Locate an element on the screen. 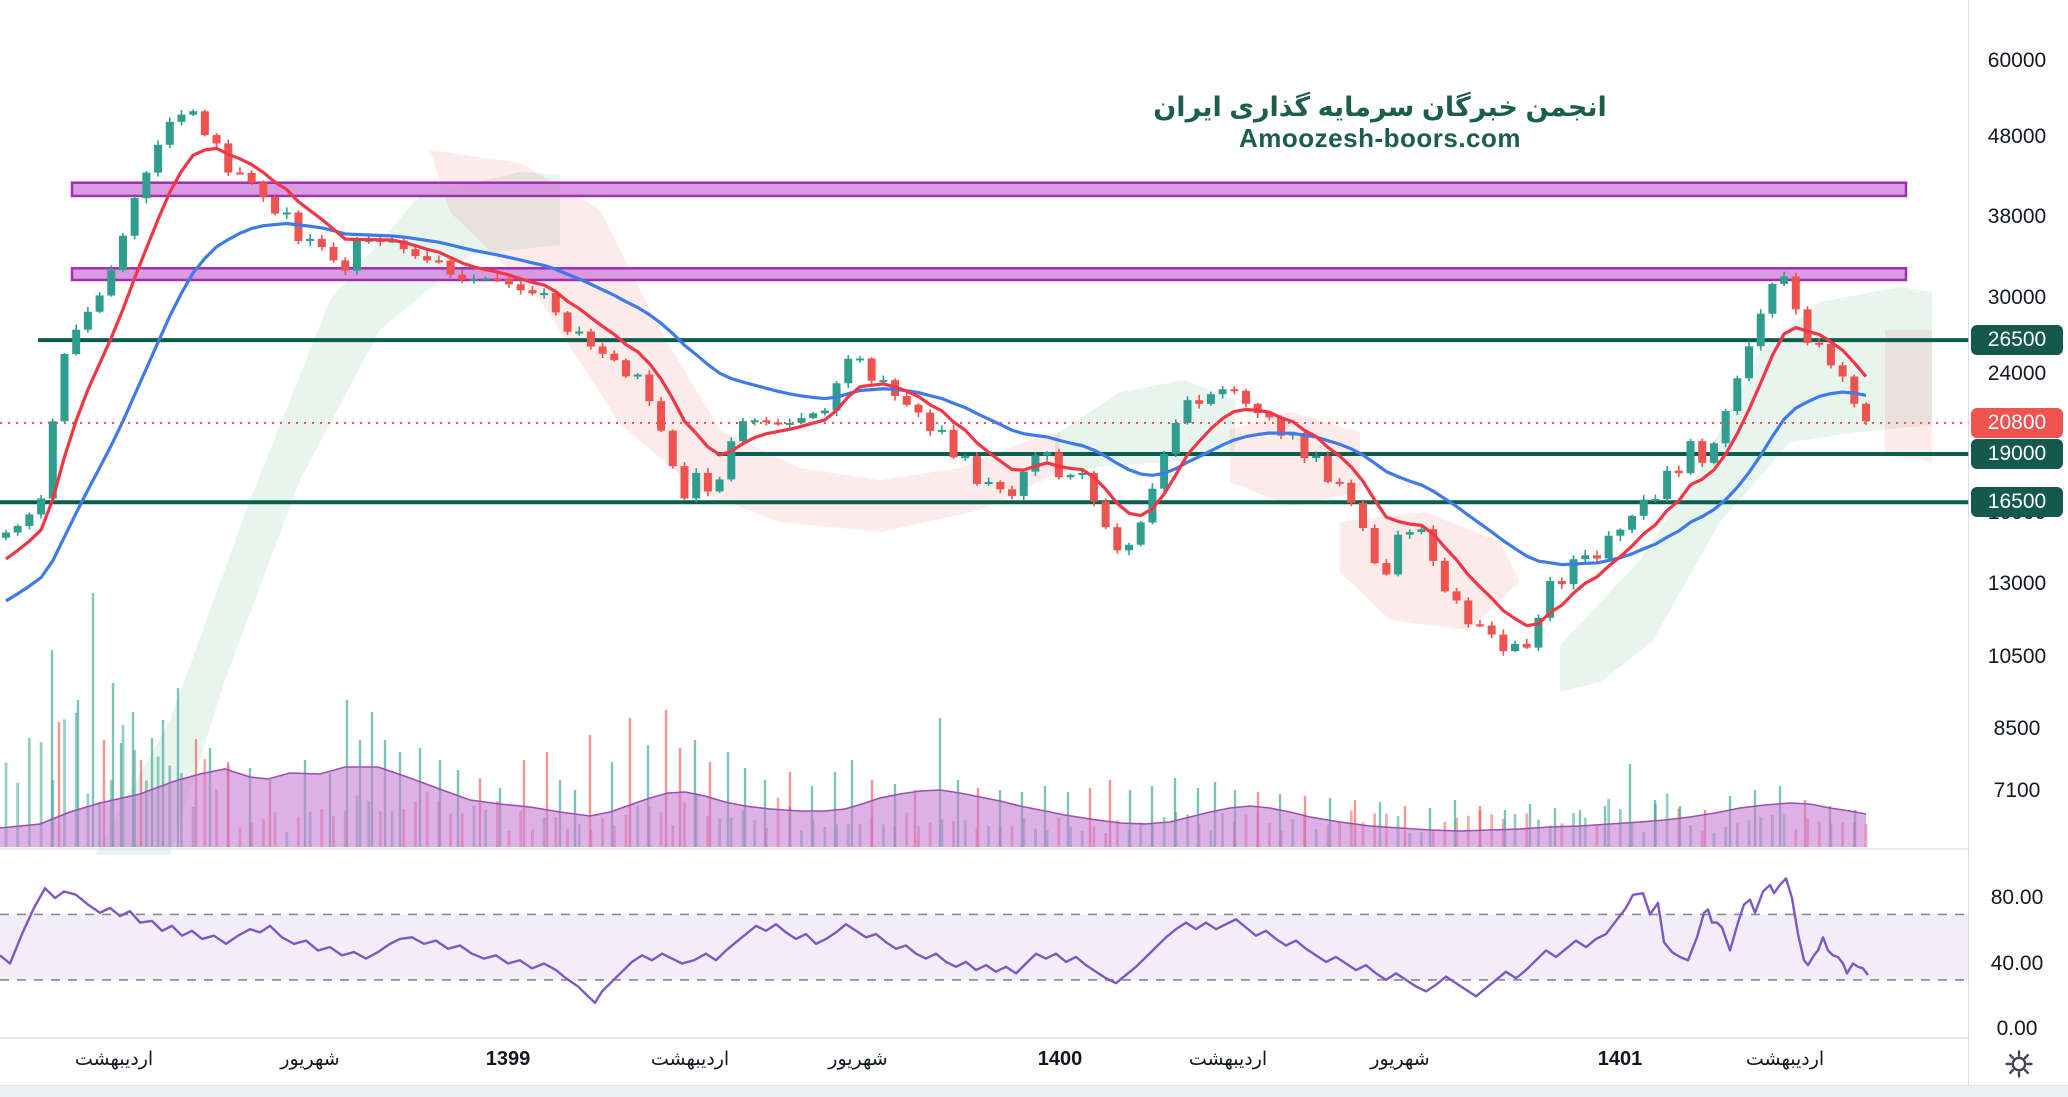 The width and height of the screenshot is (2068, 1097). time-tick-year: 1400 is located at coordinates (1060, 1059).